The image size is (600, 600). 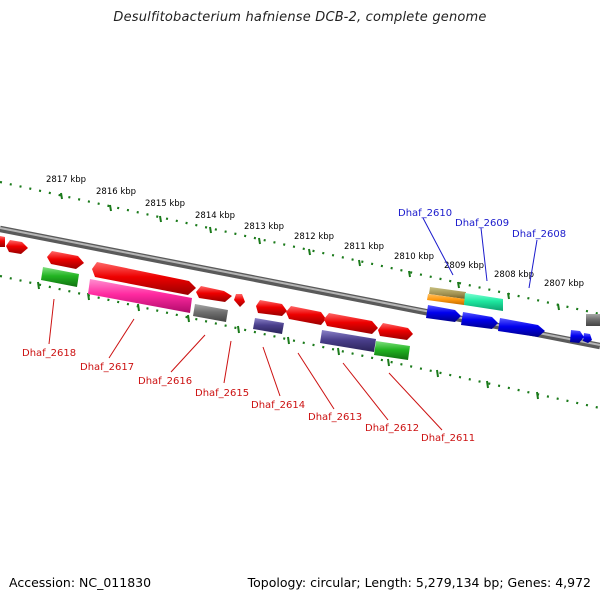 I want to click on accession-text: Accession: NC_011830, so click(x=80, y=582).